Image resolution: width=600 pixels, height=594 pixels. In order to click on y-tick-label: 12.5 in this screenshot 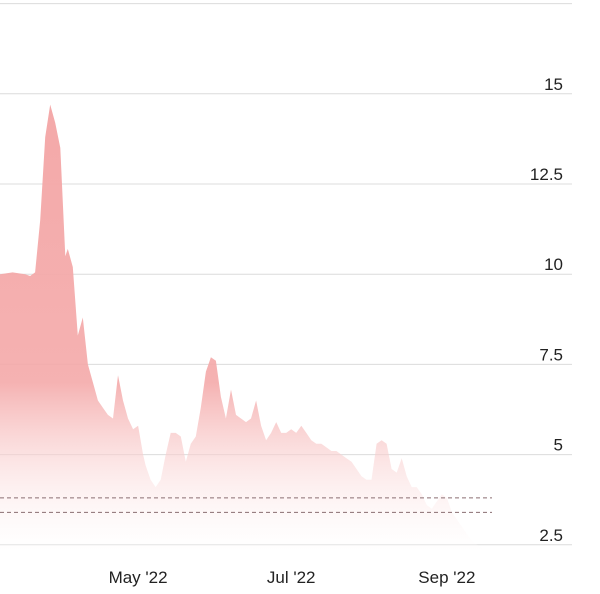, I will do `click(546, 174)`.